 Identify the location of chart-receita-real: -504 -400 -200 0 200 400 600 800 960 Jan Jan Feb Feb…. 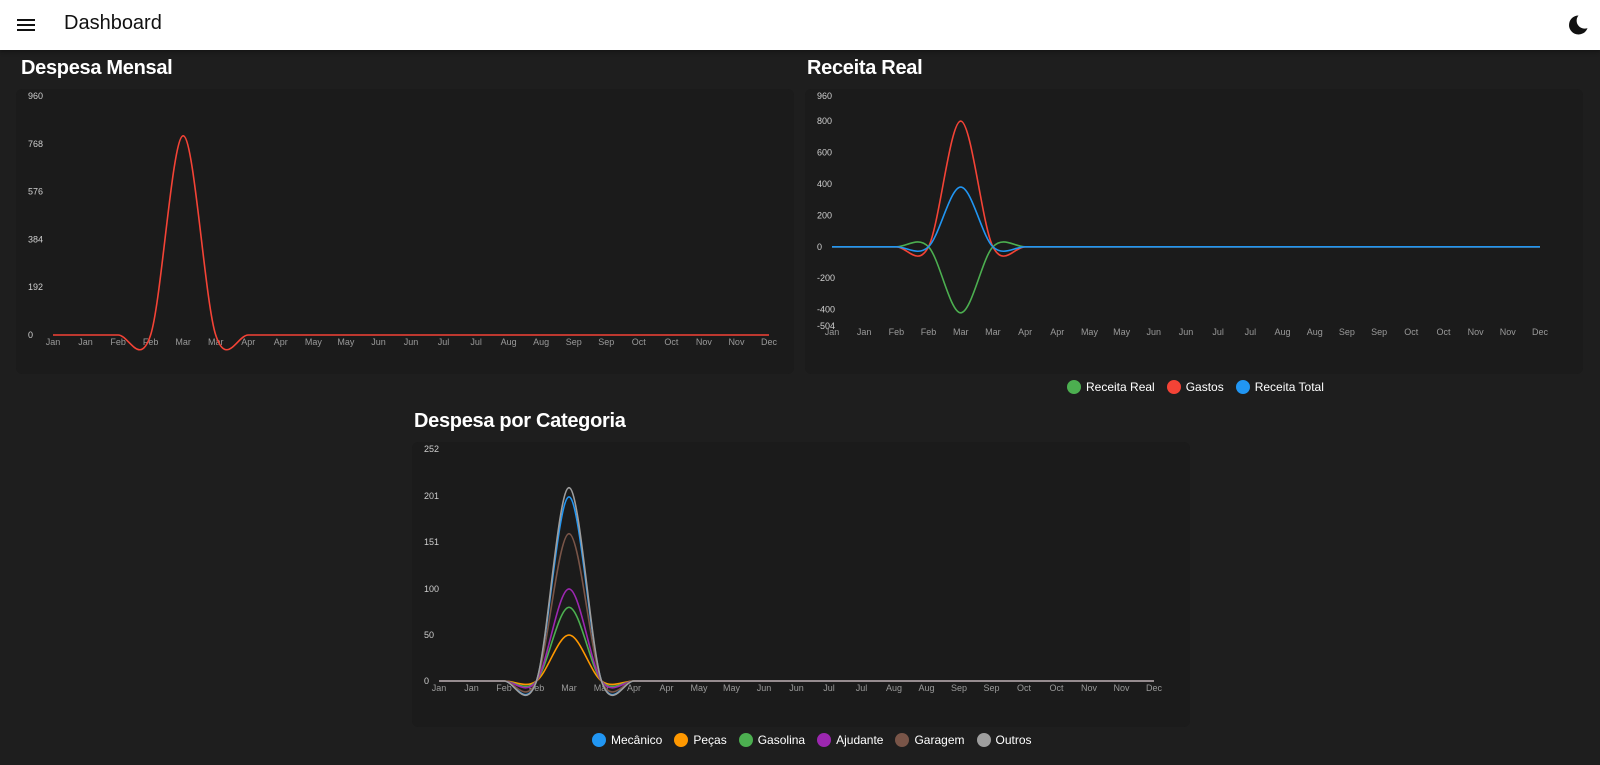
(1183, 214).